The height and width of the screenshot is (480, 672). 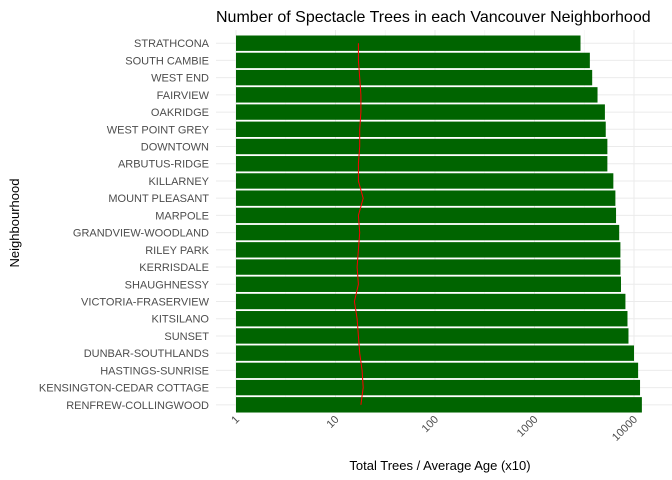 I want to click on age-line-path, so click(x=358, y=224).